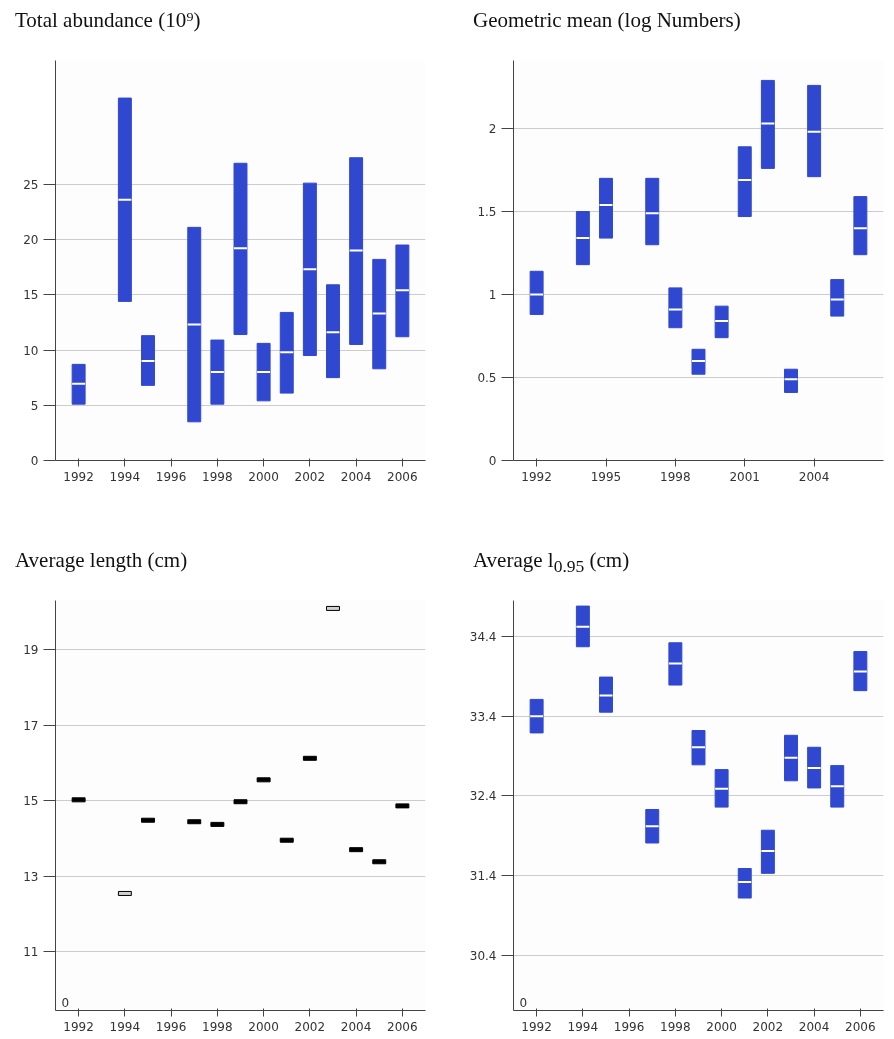 This screenshot has width=894, height=1039. I want to click on y-tick-label: 32.4, so click(483, 796).